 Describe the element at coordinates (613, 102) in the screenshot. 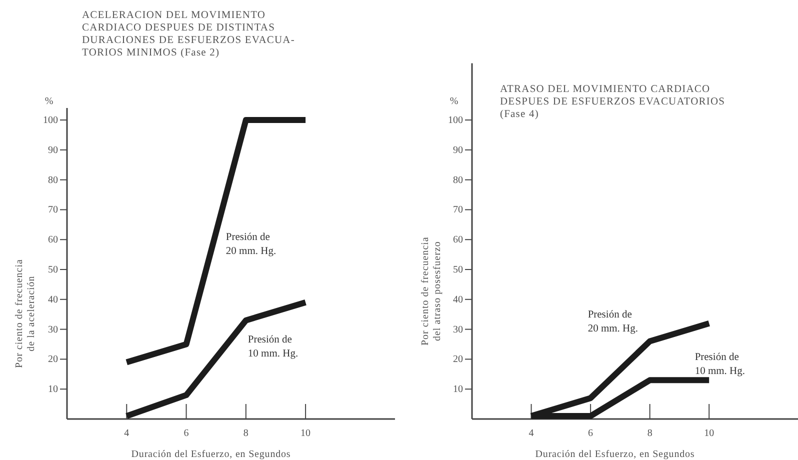

I see `text: ATRASO DEL MOVIMIENTO CARDIACO DESPUES DE ESFUERZOS EVACUATORIOS (Fase 4)` at that location.